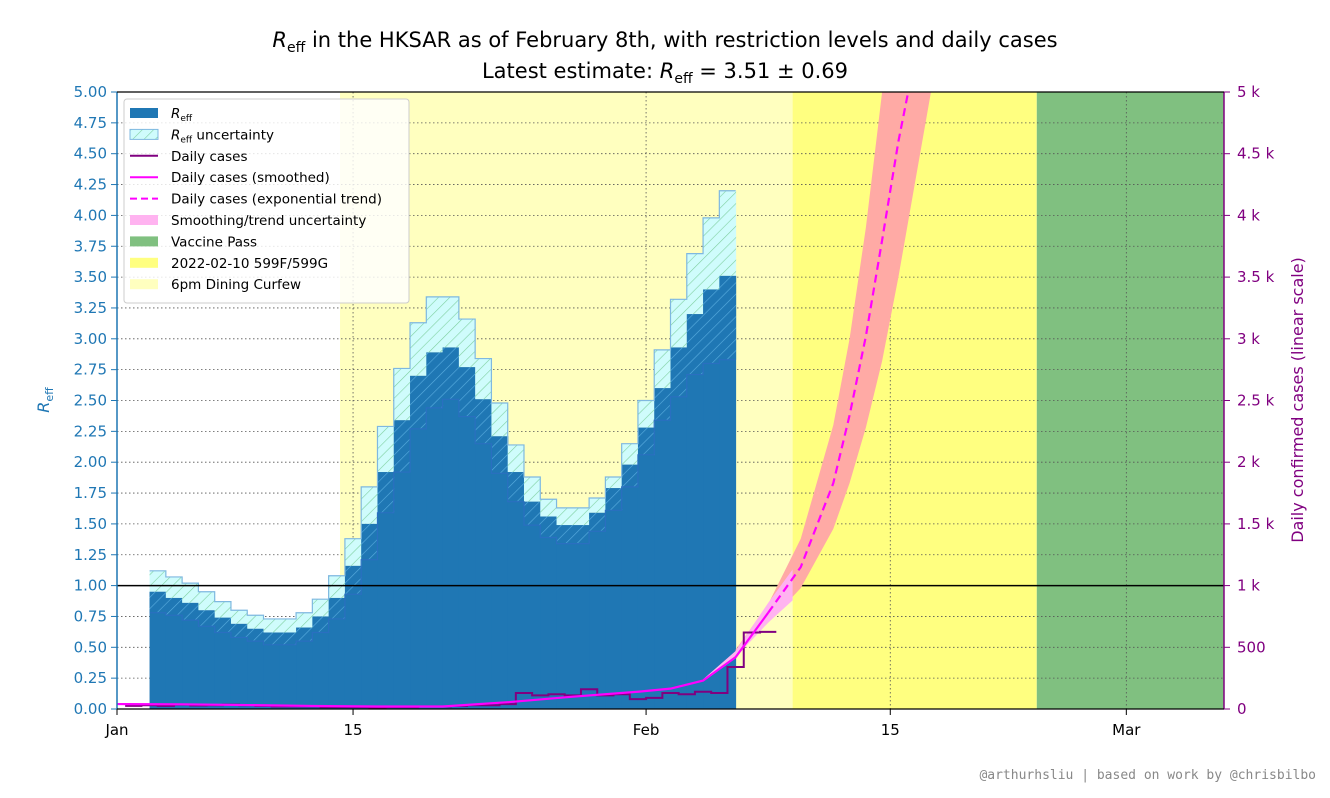 The width and height of the screenshot is (1330, 798). Describe the element at coordinates (214, 242) in the screenshot. I see `legend-label: Vaccine Pass` at that location.